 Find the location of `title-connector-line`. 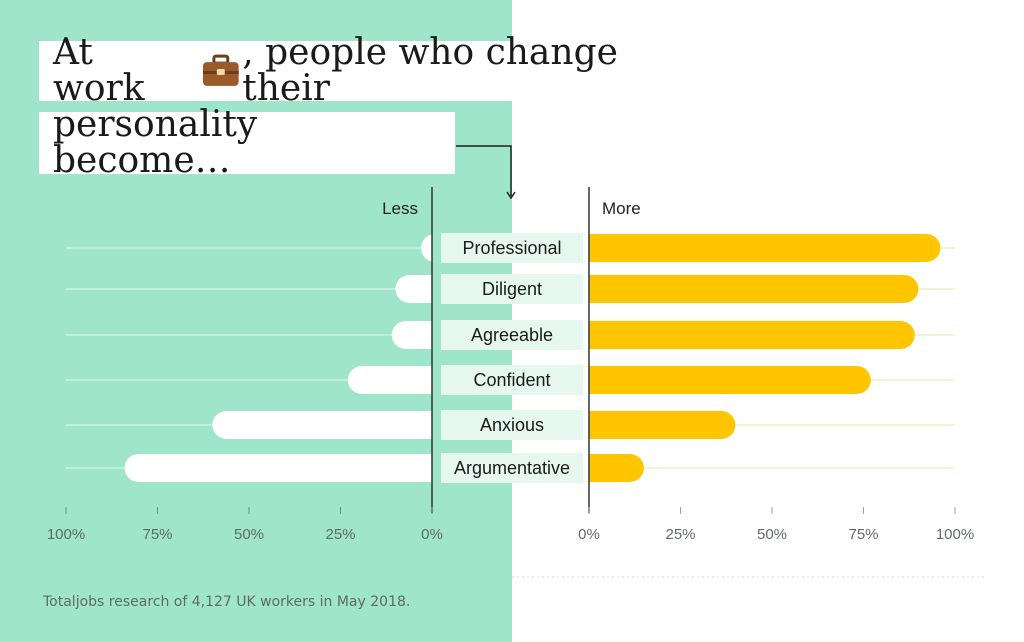

title-connector-line is located at coordinates (484, 170).